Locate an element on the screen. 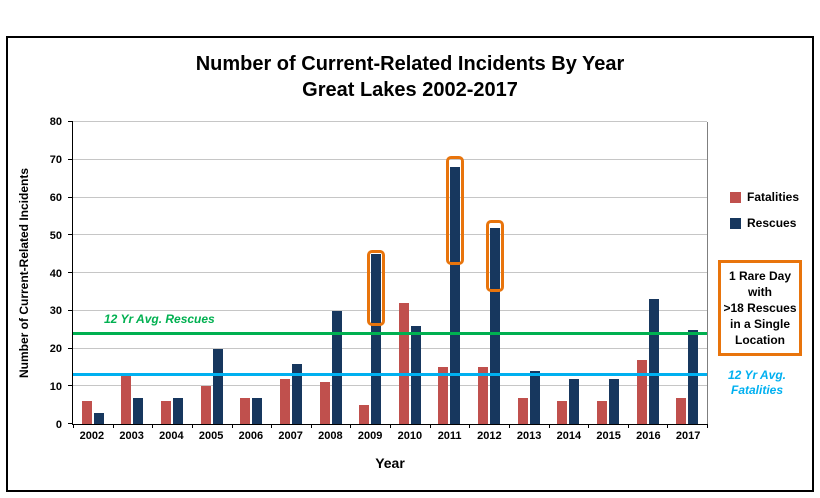 Image resolution: width=820 pixels, height=498 pixels. bar-group-2013 is located at coordinates (529, 273).